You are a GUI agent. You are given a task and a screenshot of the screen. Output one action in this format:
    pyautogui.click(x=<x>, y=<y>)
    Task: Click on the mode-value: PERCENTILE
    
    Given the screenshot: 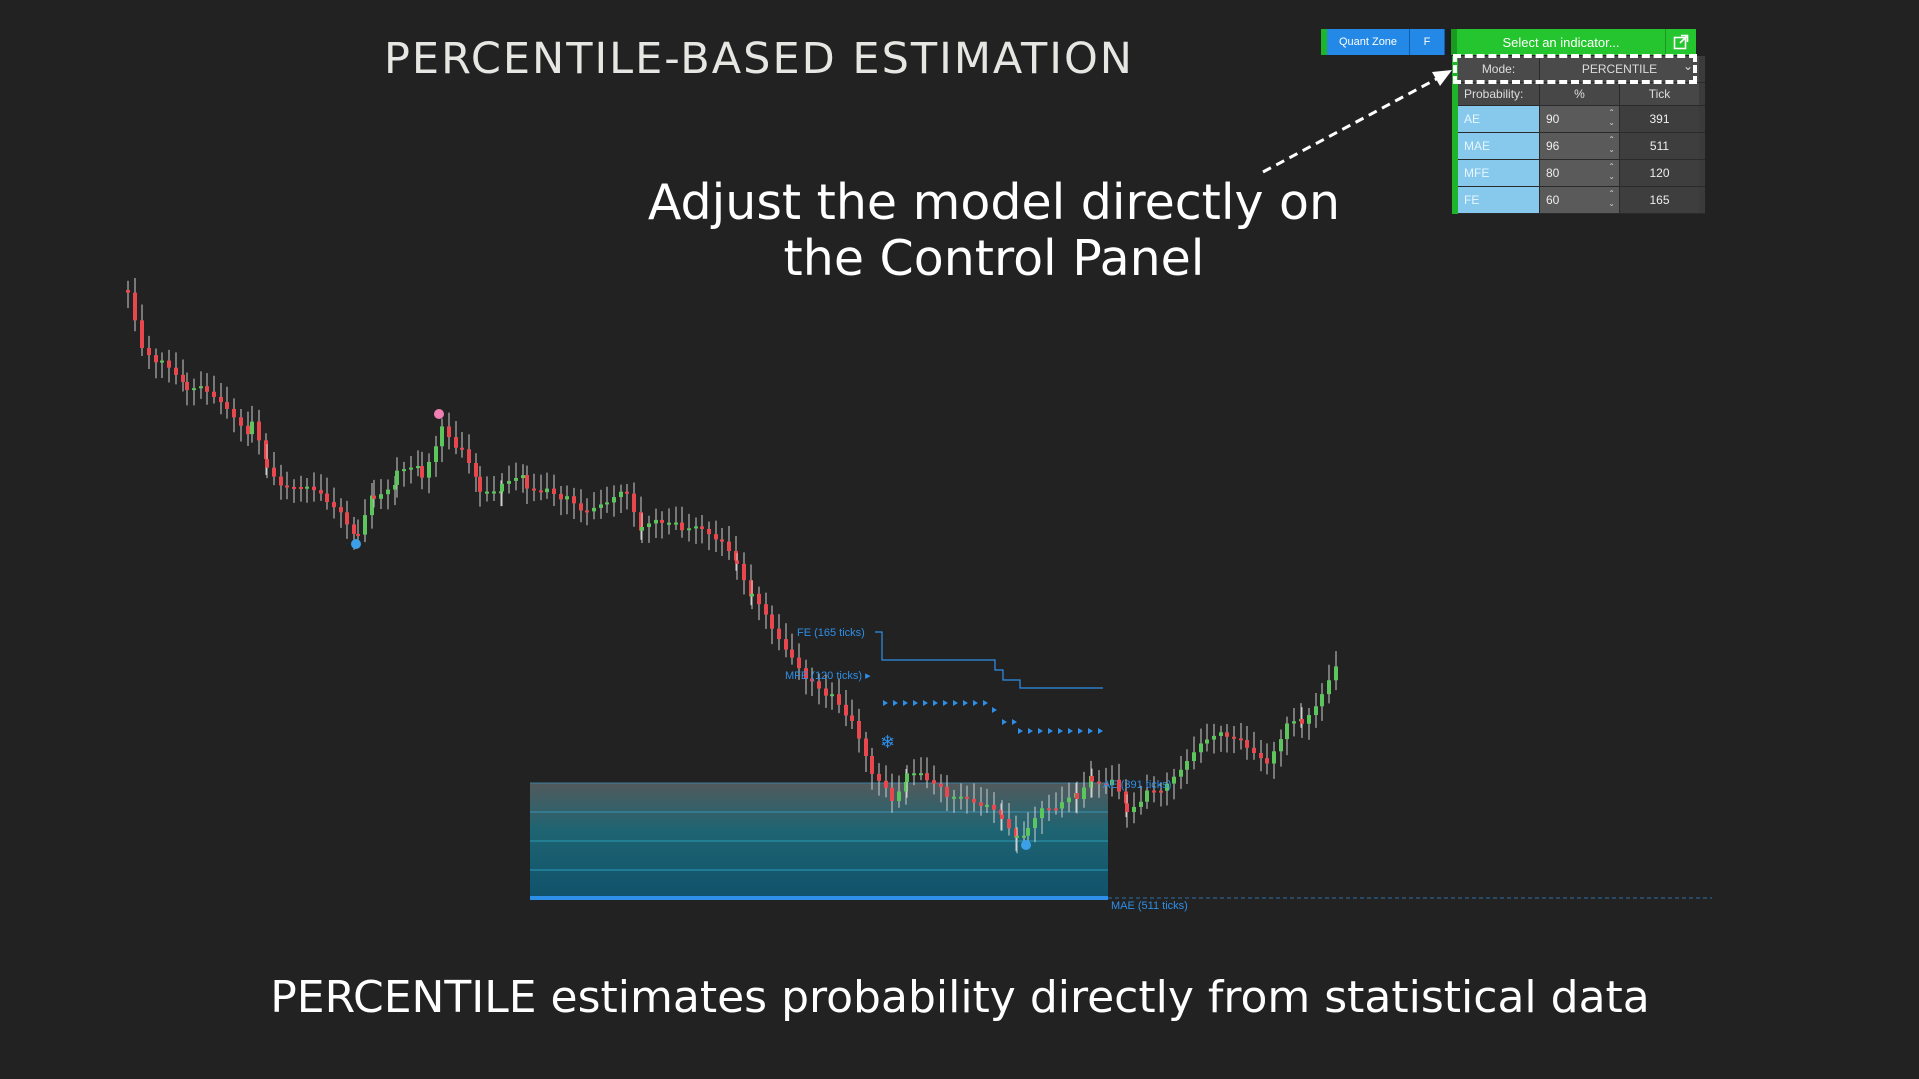 What is the action you would take?
    pyautogui.click(x=1619, y=69)
    